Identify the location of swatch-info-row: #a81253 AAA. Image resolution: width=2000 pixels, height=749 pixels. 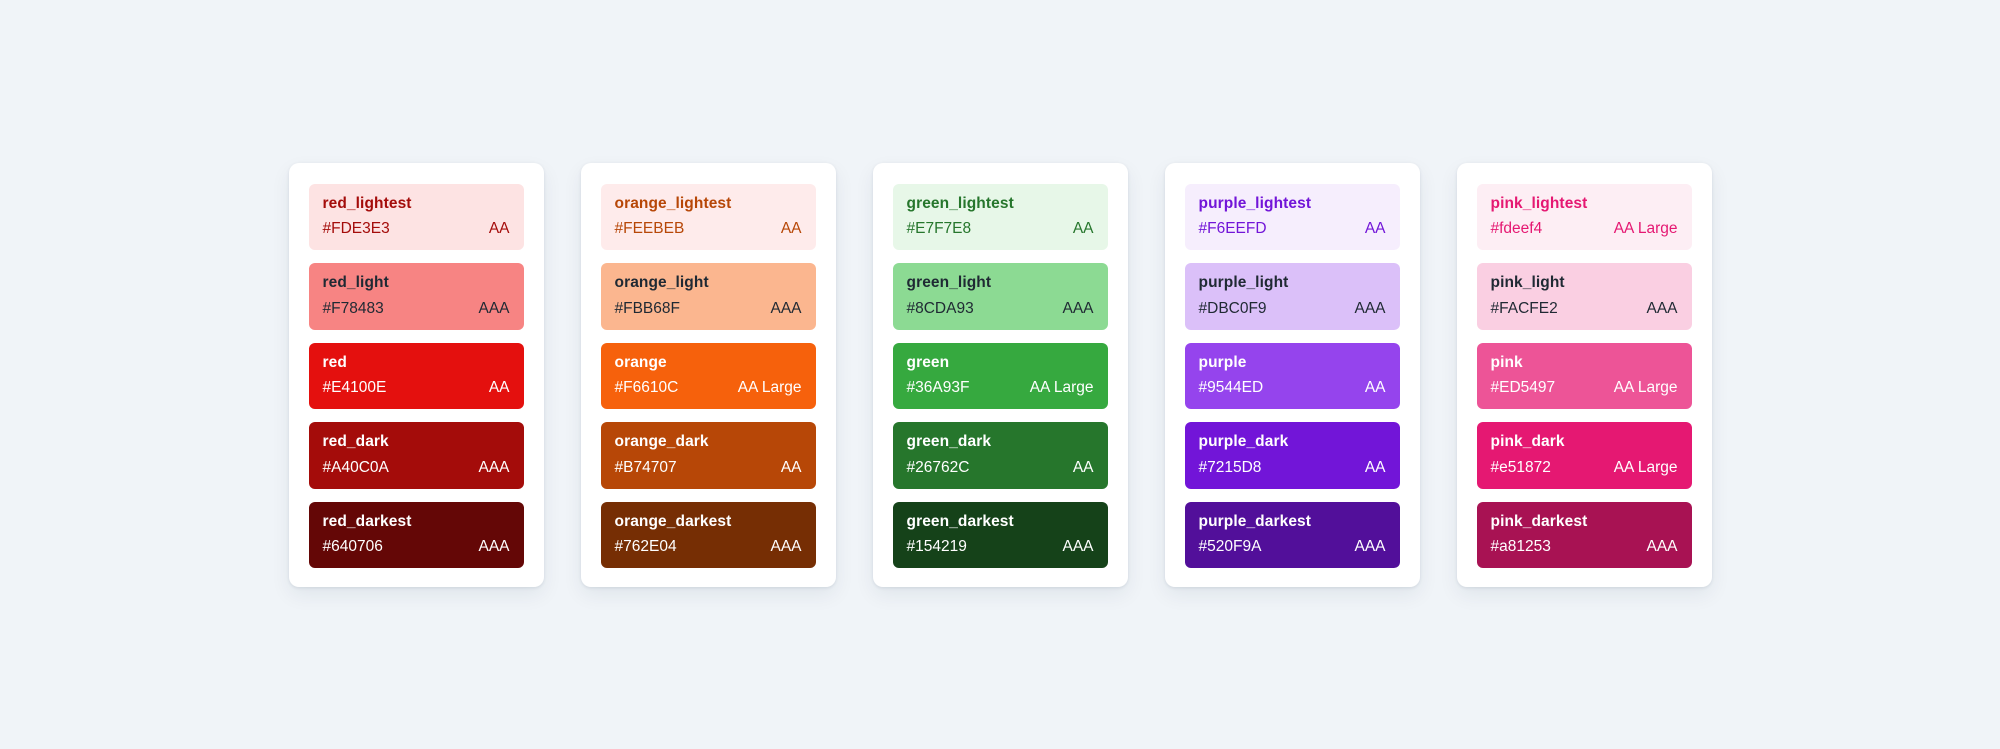
(1584, 547).